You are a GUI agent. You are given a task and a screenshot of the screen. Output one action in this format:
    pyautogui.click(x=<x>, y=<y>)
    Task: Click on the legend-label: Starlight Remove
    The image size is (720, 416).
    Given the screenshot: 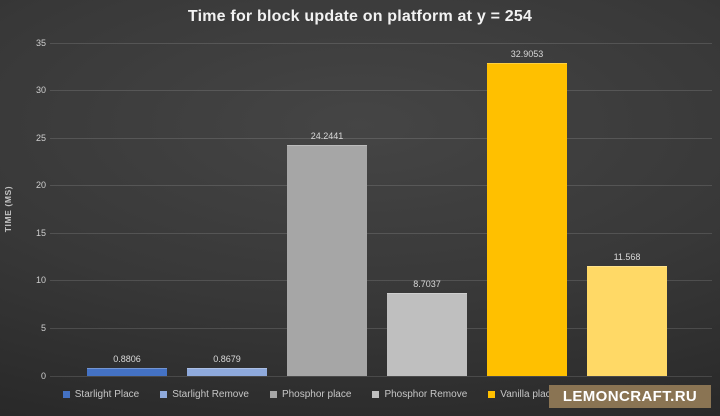 What is the action you would take?
    pyautogui.click(x=210, y=394)
    